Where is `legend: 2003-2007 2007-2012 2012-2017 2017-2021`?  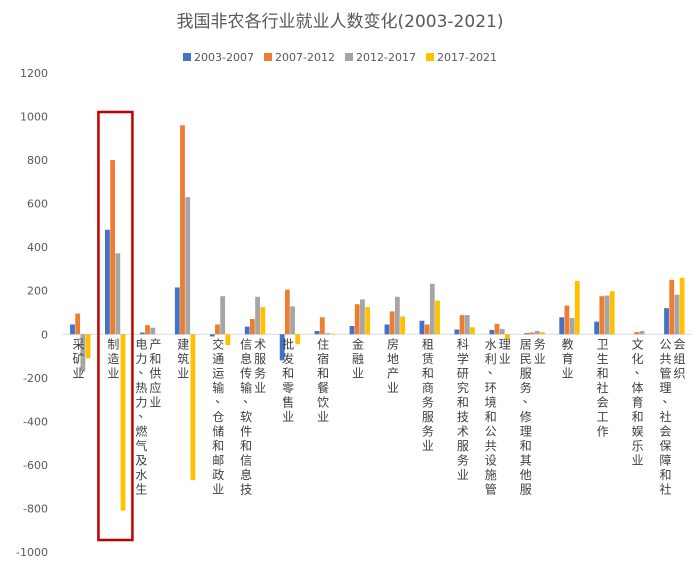
legend: 2003-2007 2007-2012 2012-2017 2017-2021 is located at coordinates (340, 57).